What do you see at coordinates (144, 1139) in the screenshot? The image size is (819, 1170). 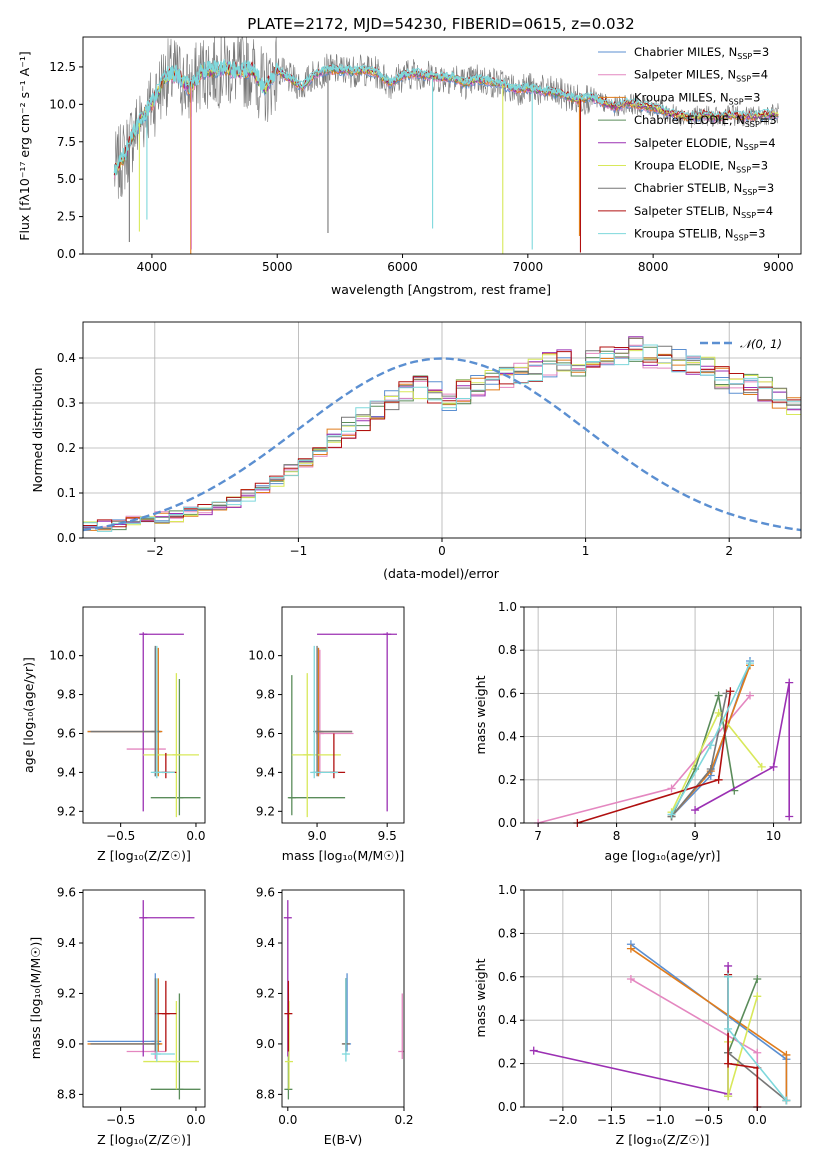 I see `mass-vs-z-x-label: Z [log₁₀(Z/Z☉)]` at bounding box center [144, 1139].